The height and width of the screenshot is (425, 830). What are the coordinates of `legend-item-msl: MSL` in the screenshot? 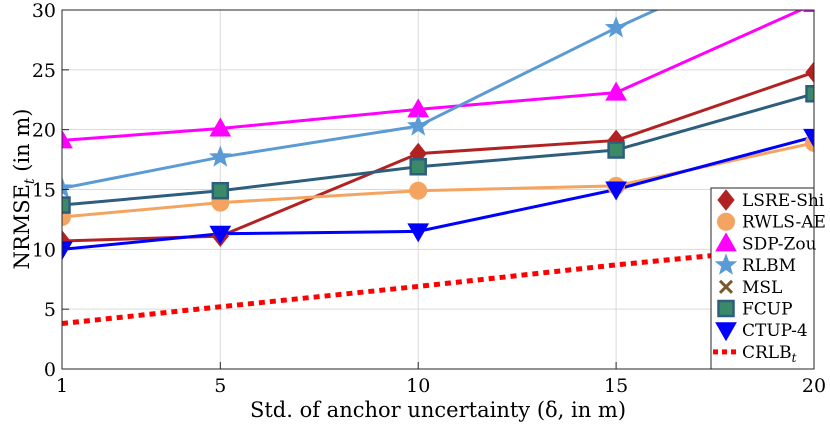 It's located at (750, 288).